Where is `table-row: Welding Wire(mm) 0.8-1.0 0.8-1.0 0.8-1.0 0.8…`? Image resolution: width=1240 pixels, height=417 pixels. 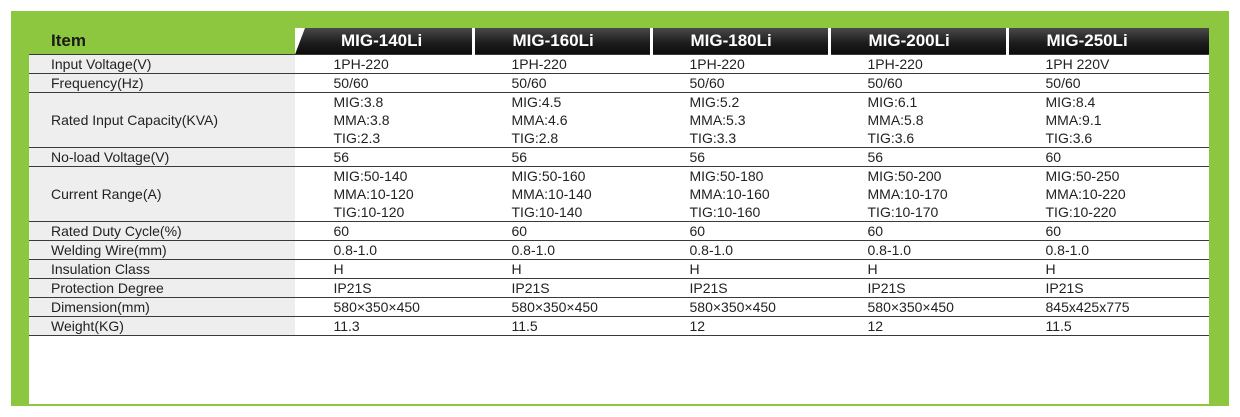 table-row: Welding Wire(mm) 0.8-1.0 0.8-1.0 0.8-1.0 0.8… is located at coordinates (619, 250).